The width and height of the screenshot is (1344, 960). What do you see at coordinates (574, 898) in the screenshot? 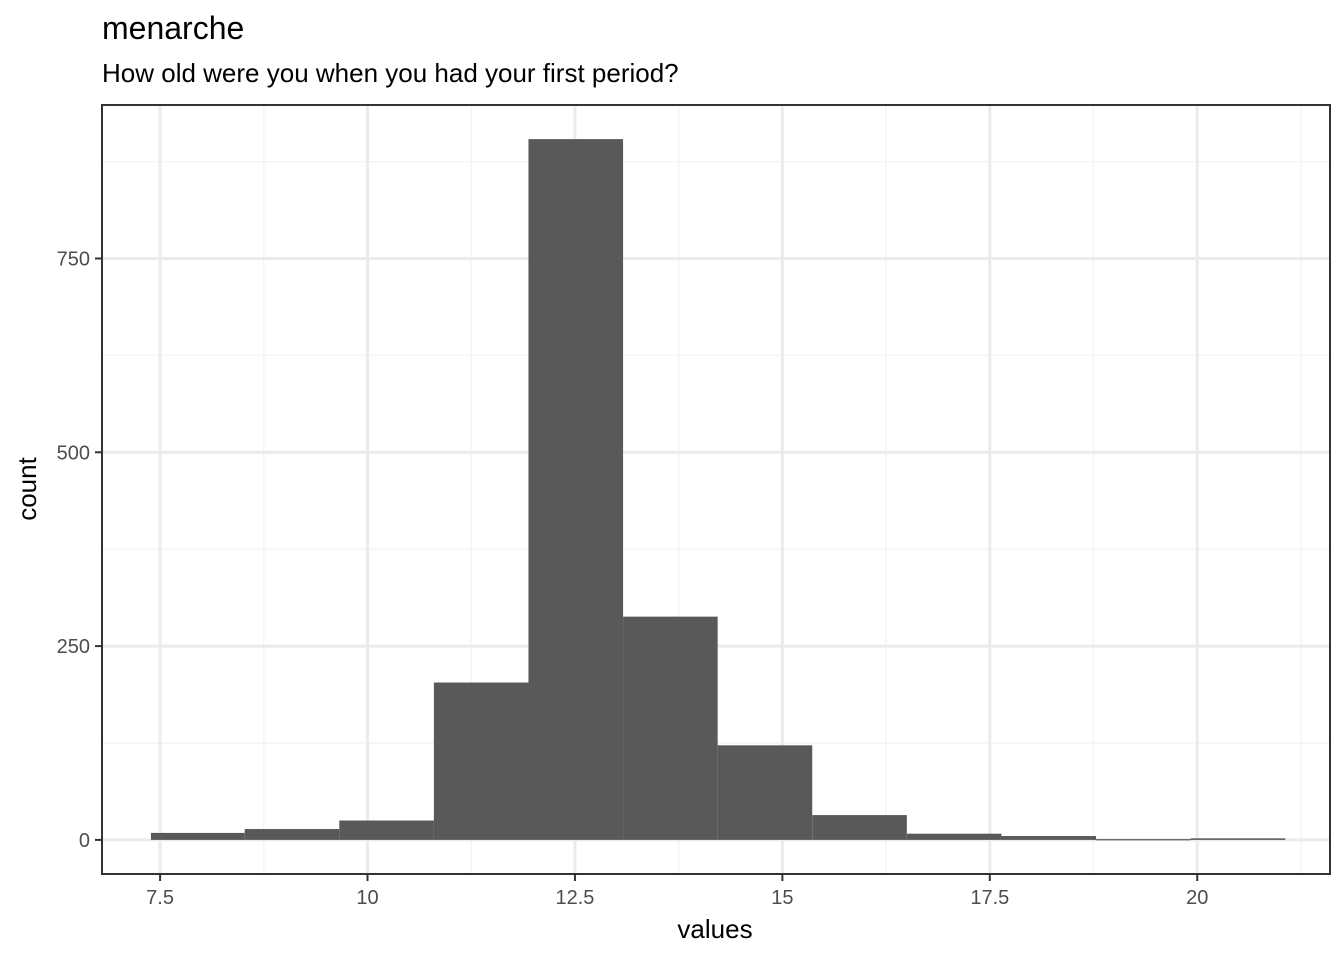
I see `x-tick-label: 12.5` at bounding box center [574, 898].